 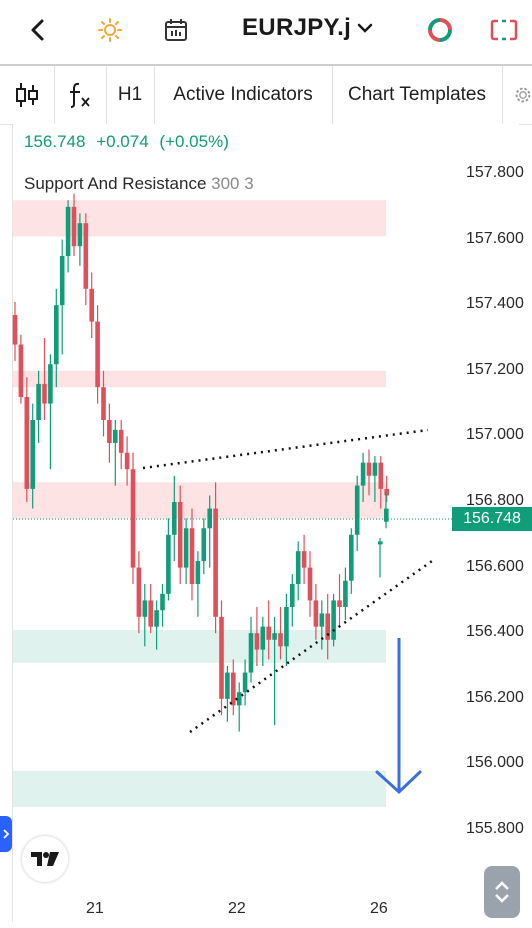 I want to click on rotate-icon, so click(x=440, y=30).